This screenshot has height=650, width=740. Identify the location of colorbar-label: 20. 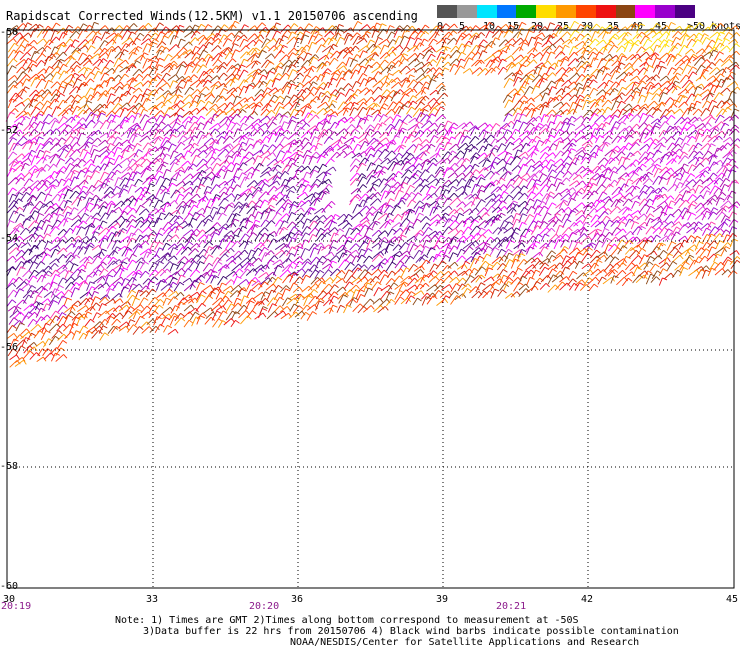
(537, 26).